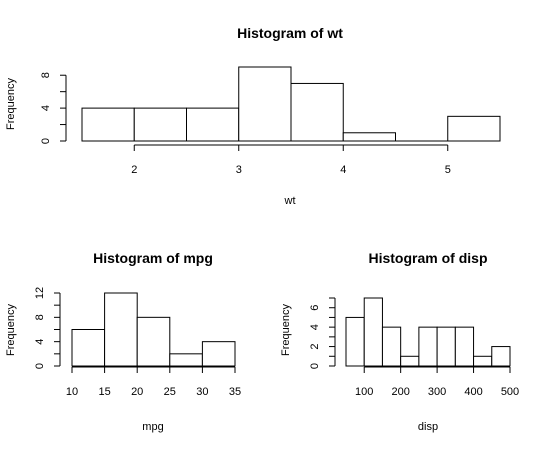  Describe the element at coordinates (291, 160) in the screenshot. I see `x-axis: 2 3 4 5` at that location.